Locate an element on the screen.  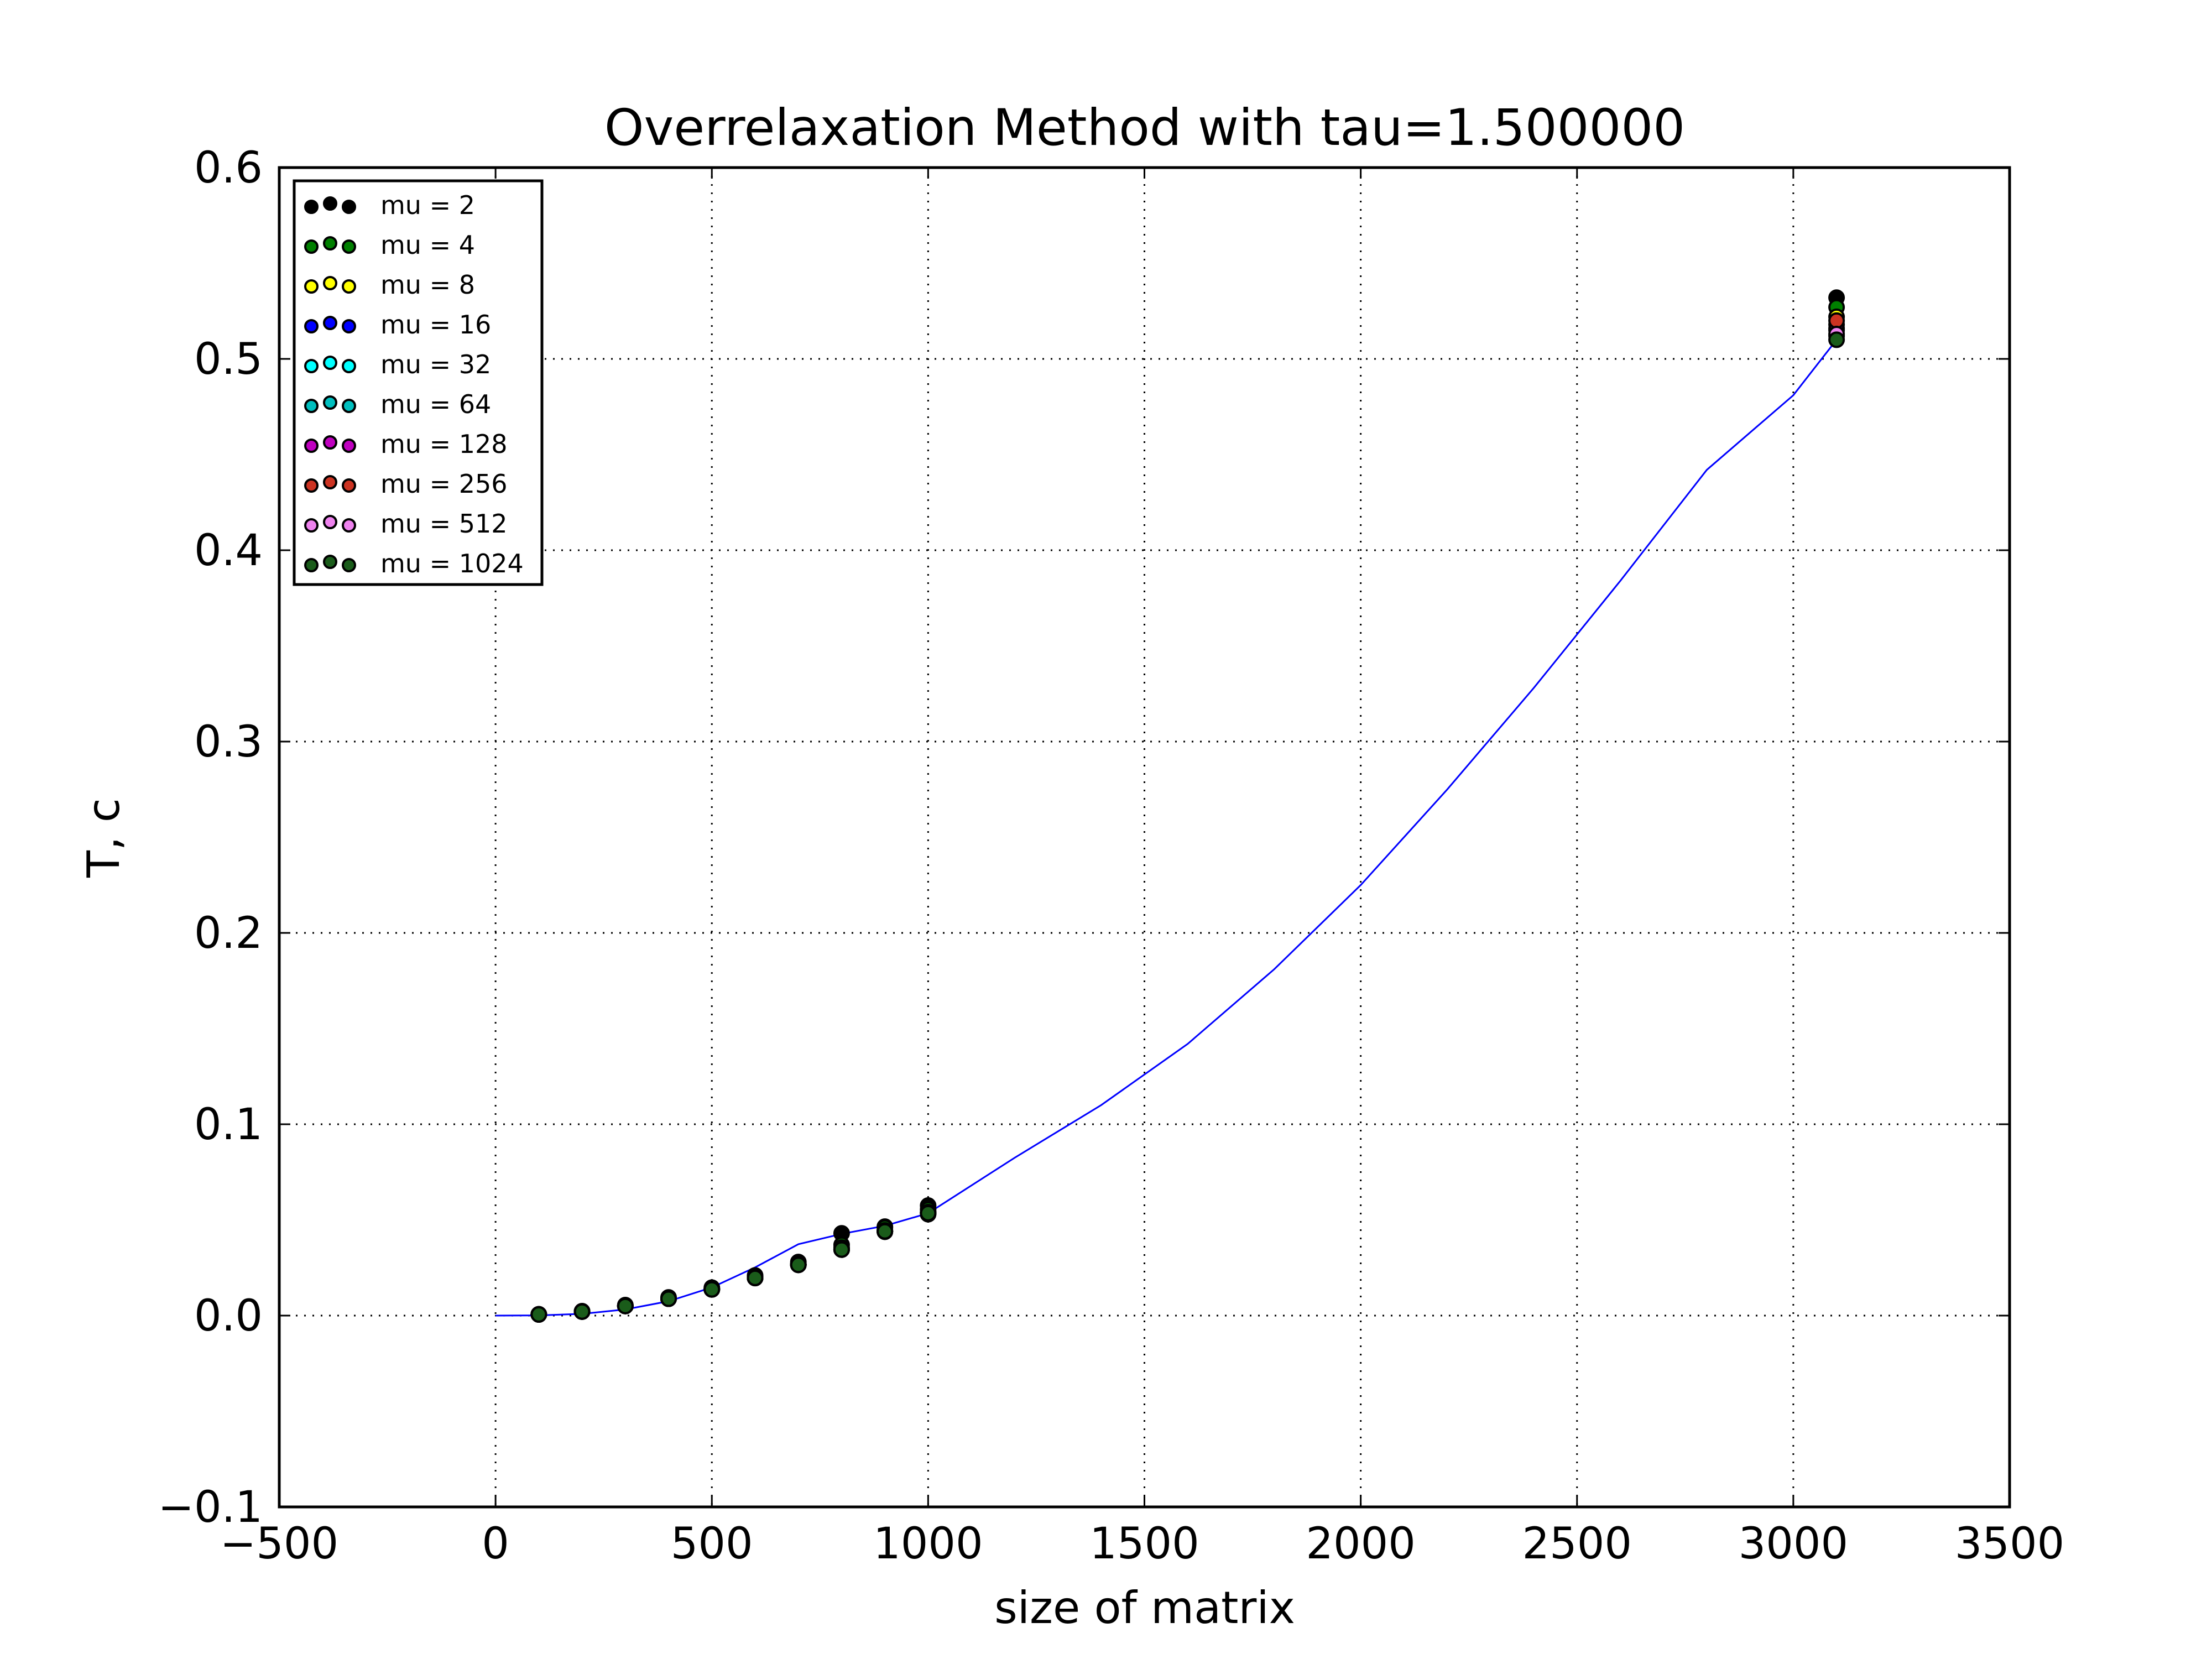
legend-entry: mu = 16 is located at coordinates (398, 325).